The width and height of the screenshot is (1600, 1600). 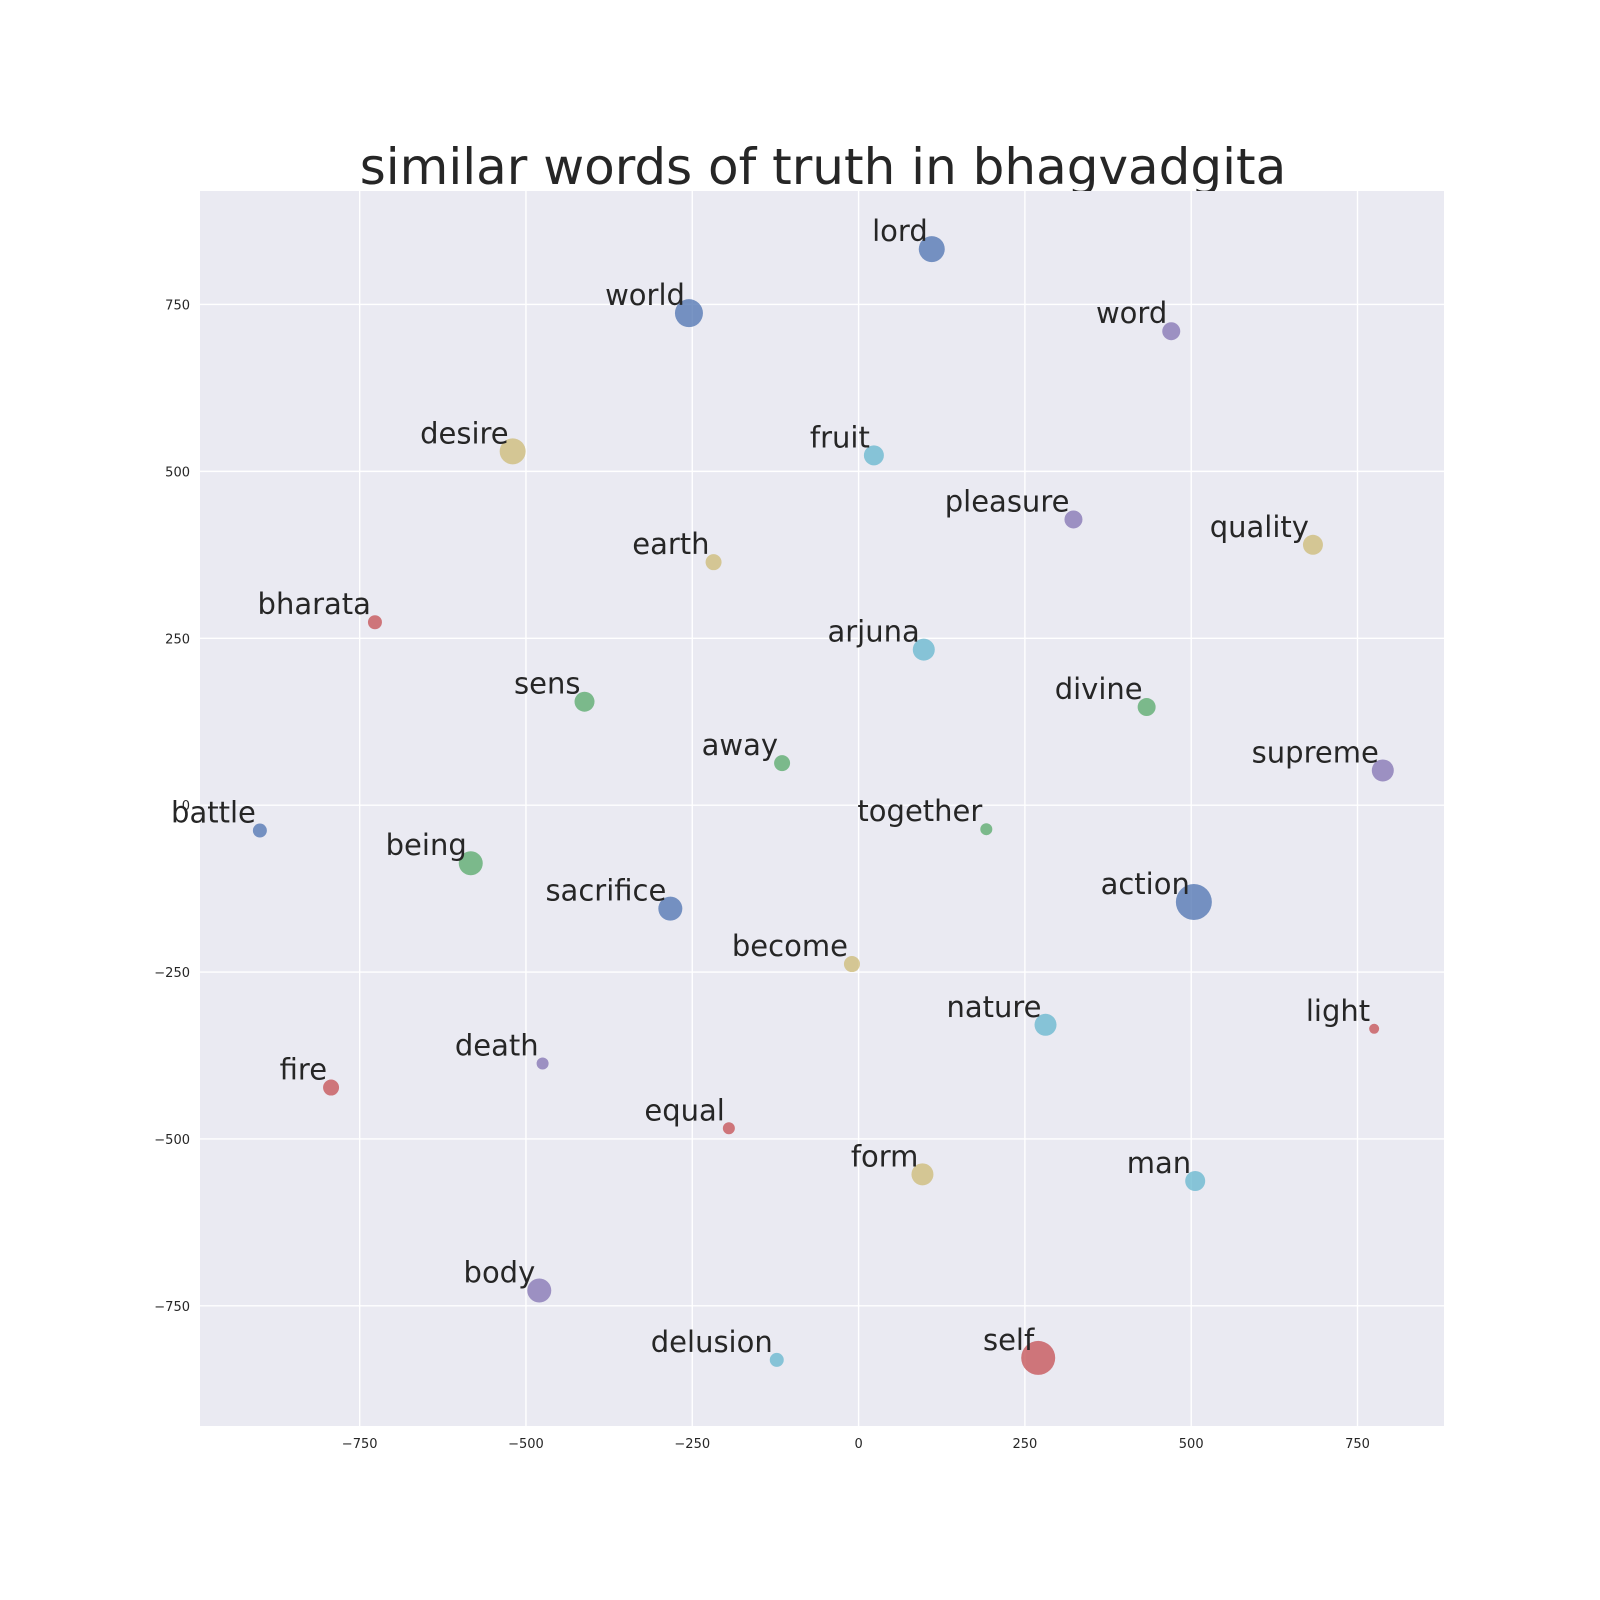 I want to click on label-away: away, so click(x=740, y=745).